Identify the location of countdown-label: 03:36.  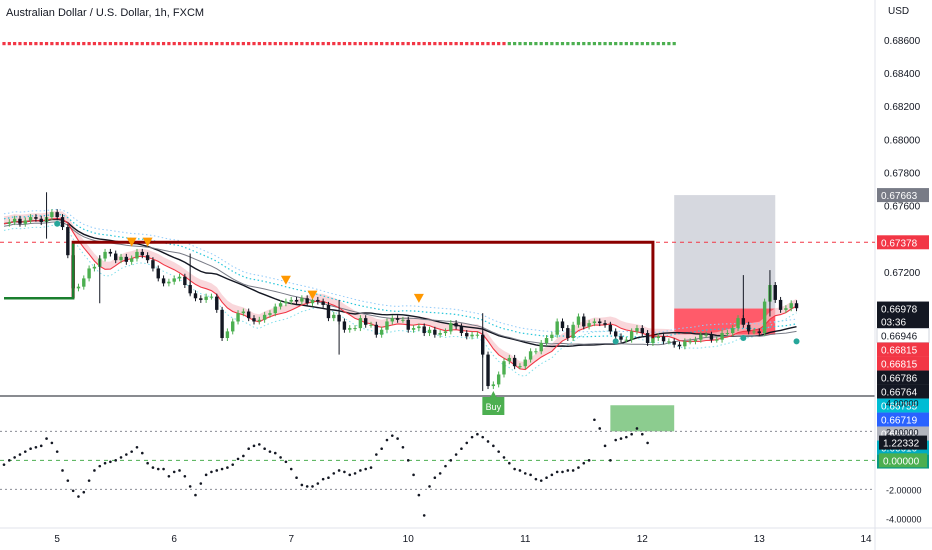
(893, 323).